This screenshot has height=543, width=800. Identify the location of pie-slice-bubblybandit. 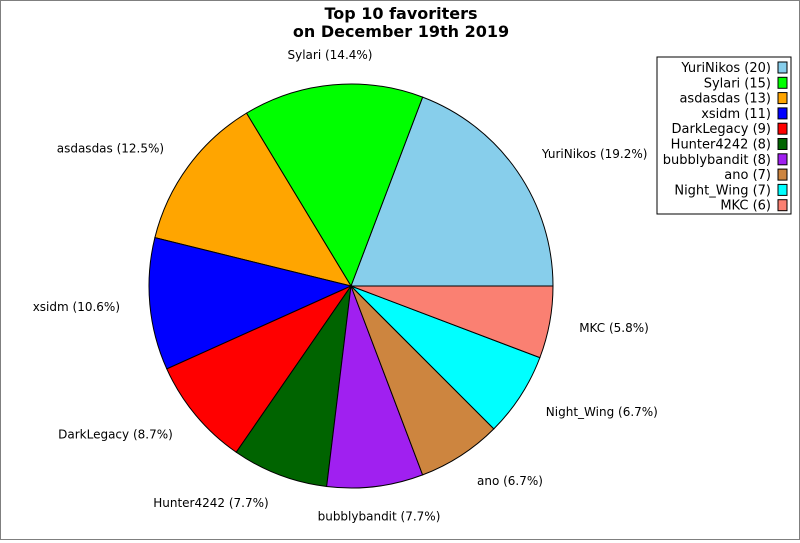
(375, 387).